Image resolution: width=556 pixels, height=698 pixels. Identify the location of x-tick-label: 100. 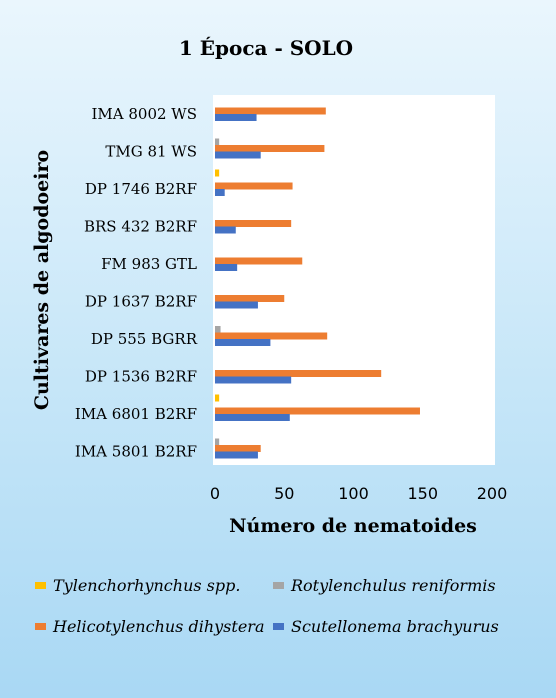
(353, 493).